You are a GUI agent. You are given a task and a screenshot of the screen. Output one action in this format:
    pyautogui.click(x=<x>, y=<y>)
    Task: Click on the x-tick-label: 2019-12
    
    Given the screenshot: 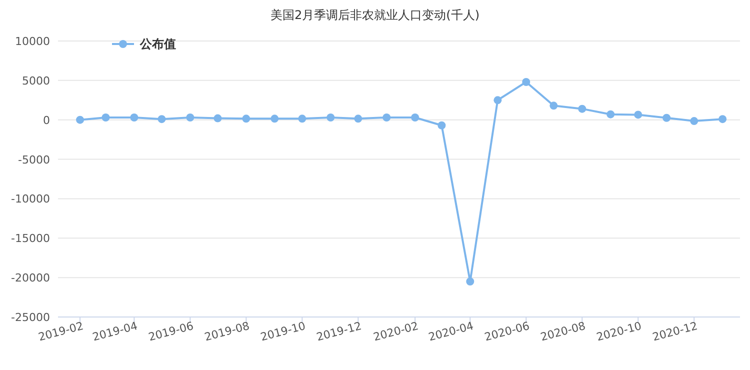 What is the action you would take?
    pyautogui.click(x=339, y=331)
    